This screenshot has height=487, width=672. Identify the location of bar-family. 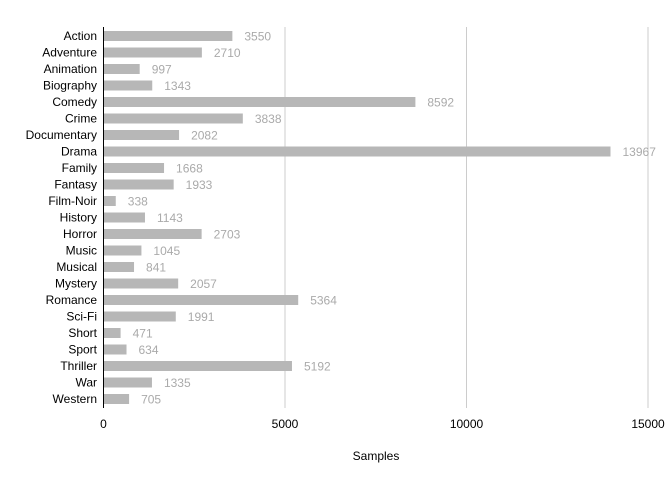
(134, 168).